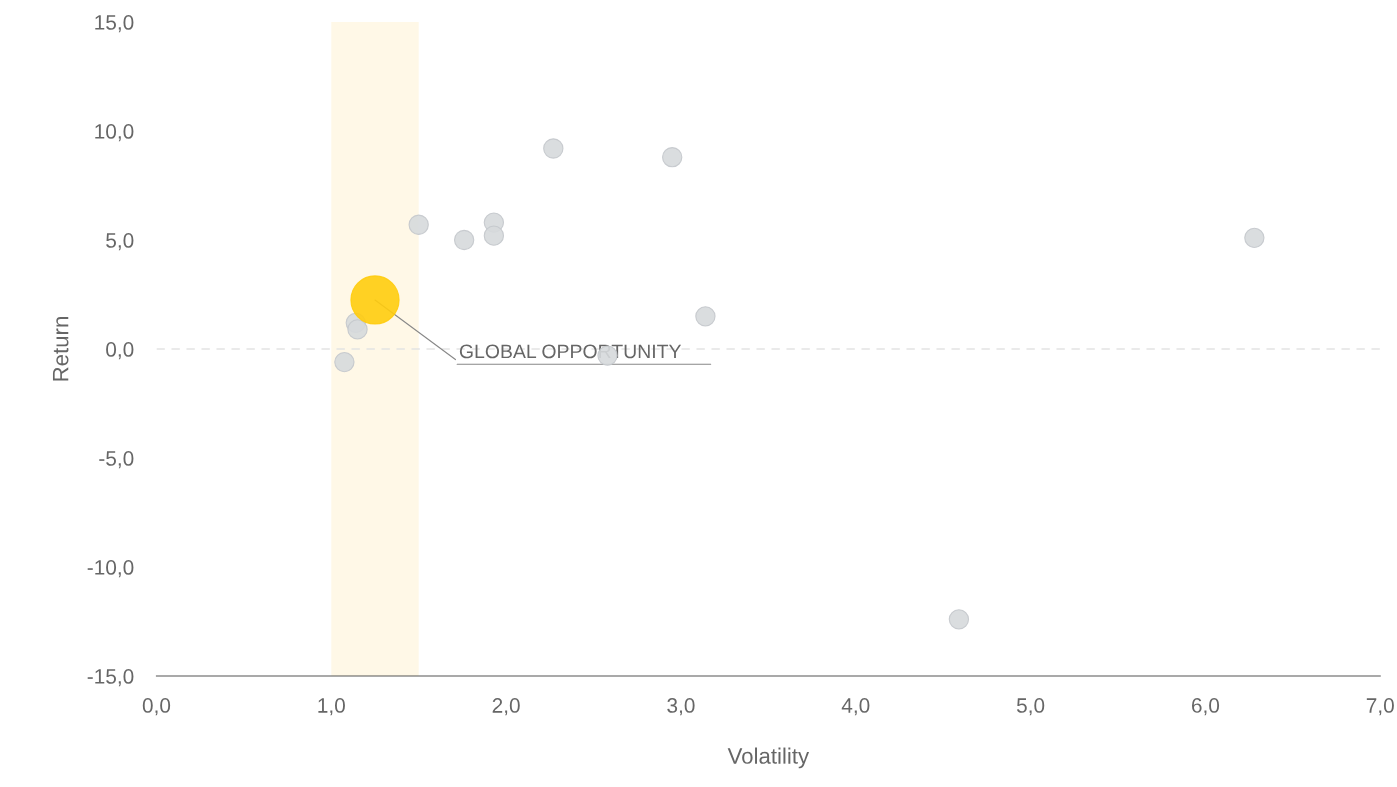  Describe the element at coordinates (855, 707) in the screenshot. I see `x-tick-label: 4,0` at that location.